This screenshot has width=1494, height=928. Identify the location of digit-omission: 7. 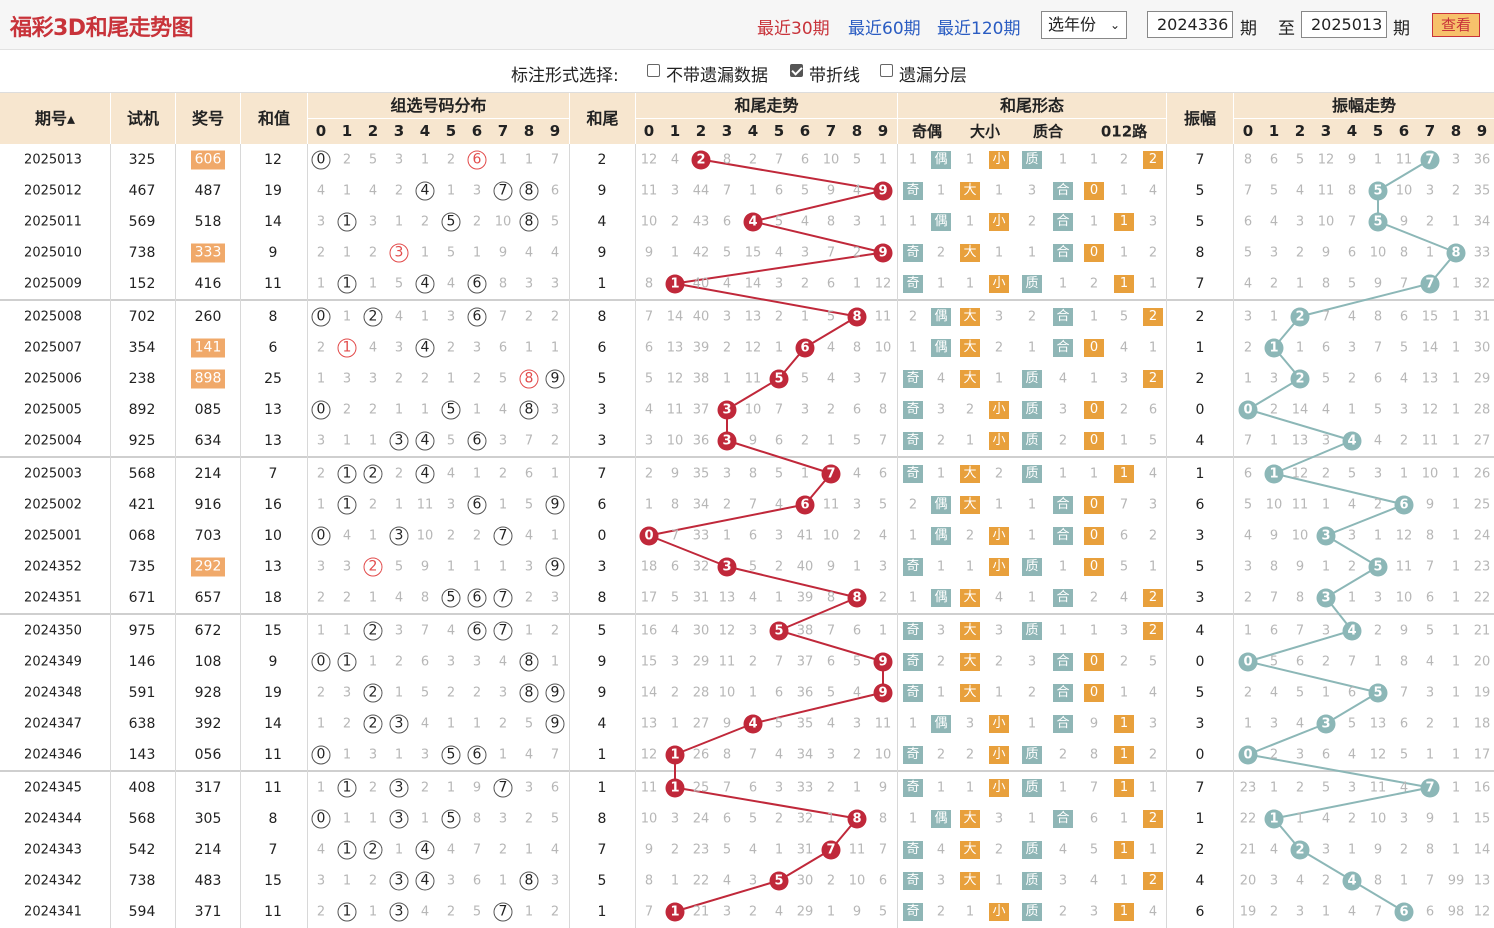
(529, 440).